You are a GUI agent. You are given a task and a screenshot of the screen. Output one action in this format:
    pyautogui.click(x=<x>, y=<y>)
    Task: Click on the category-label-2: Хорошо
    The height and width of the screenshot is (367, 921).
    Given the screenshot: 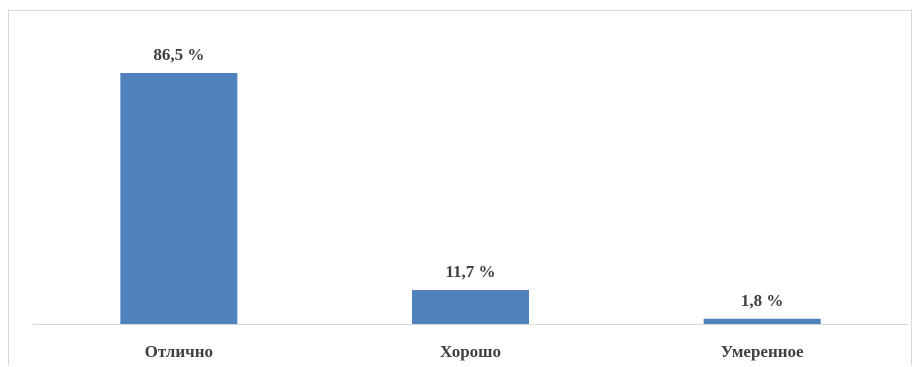 What is the action you would take?
    pyautogui.click(x=470, y=351)
    